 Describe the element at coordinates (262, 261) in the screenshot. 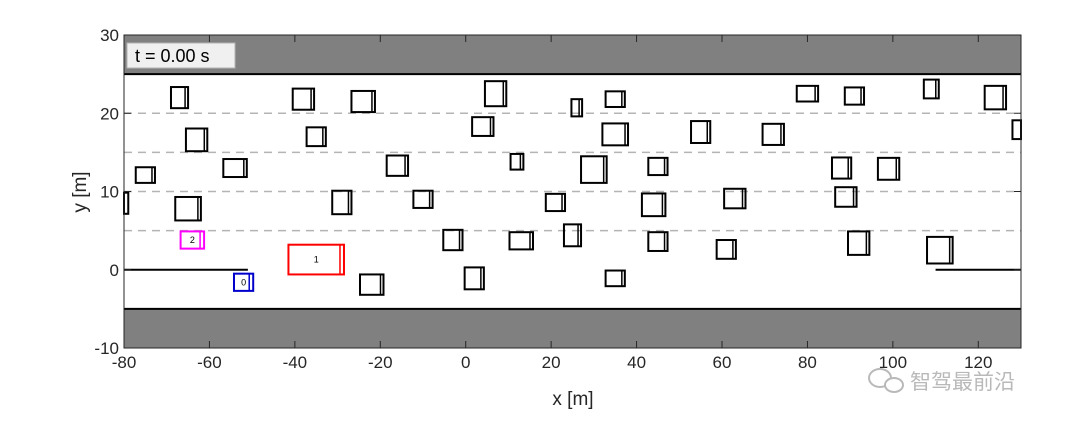

I see `ego-vehicles: 1 2 0` at that location.